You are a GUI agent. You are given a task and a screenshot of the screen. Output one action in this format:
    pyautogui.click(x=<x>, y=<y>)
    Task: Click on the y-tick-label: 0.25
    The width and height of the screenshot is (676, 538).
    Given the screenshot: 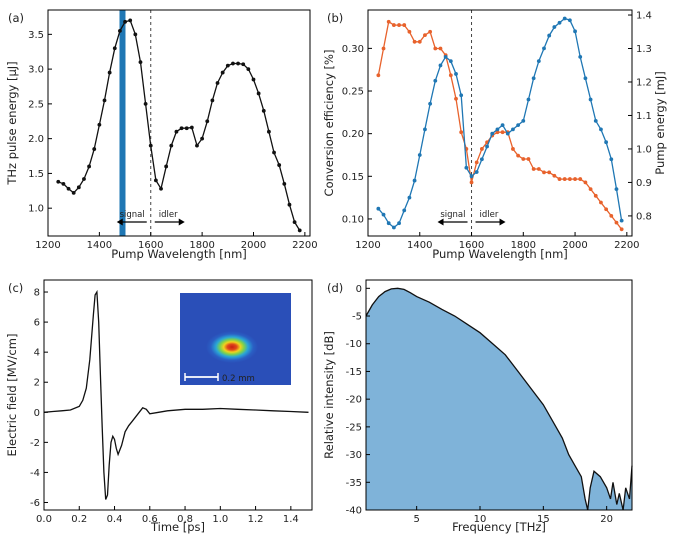 What is the action you would take?
    pyautogui.click(x=353, y=92)
    